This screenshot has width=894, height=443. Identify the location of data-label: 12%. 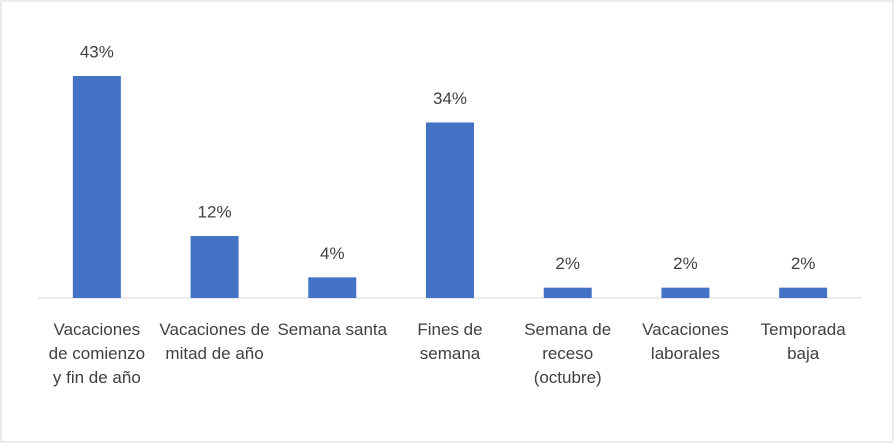
(215, 212).